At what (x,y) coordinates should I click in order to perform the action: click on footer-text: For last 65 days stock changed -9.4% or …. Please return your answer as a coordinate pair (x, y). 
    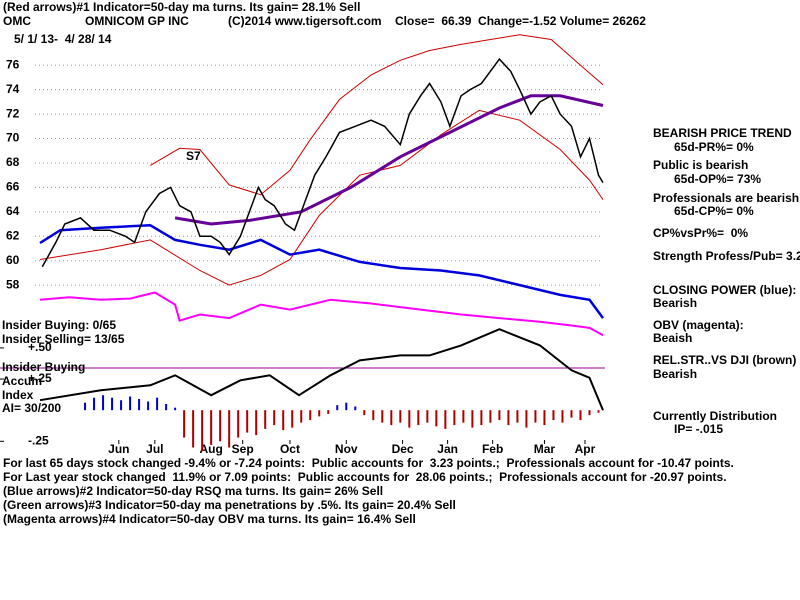
    Looking at the image, I should click on (368, 463).